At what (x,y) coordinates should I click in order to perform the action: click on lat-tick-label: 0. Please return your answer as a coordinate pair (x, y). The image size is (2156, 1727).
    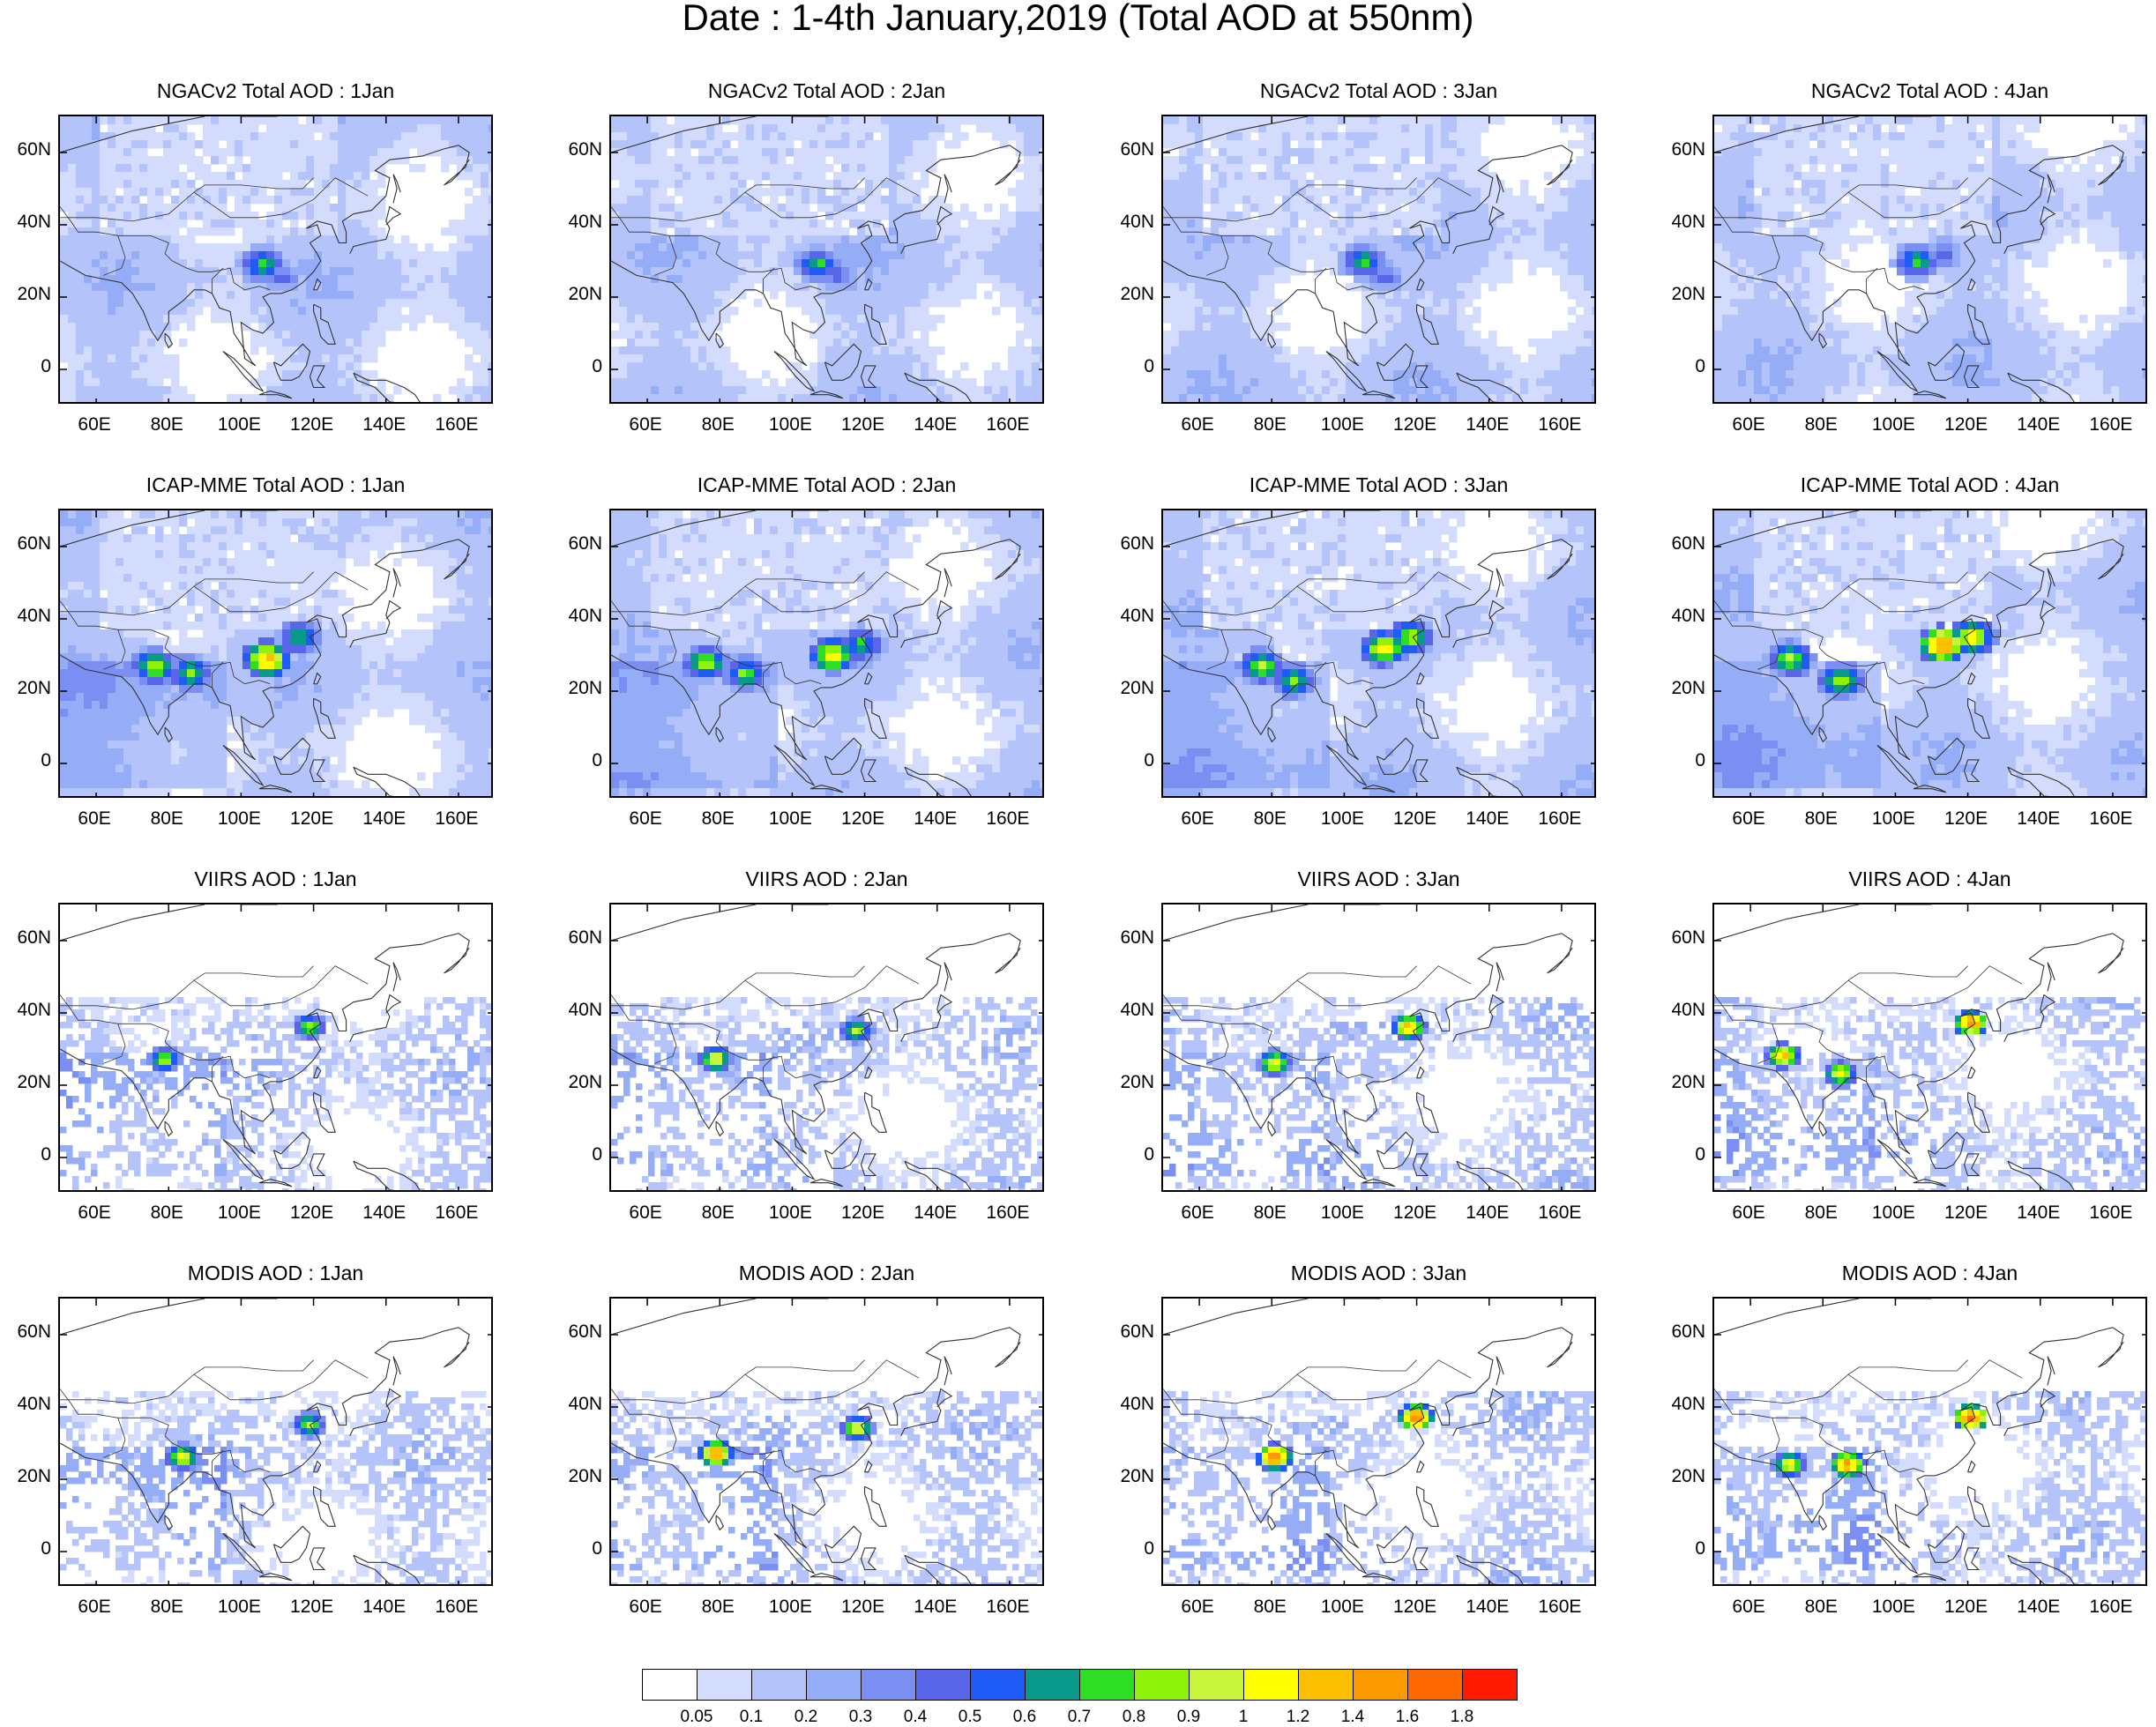
    Looking at the image, I should click on (575, 366).